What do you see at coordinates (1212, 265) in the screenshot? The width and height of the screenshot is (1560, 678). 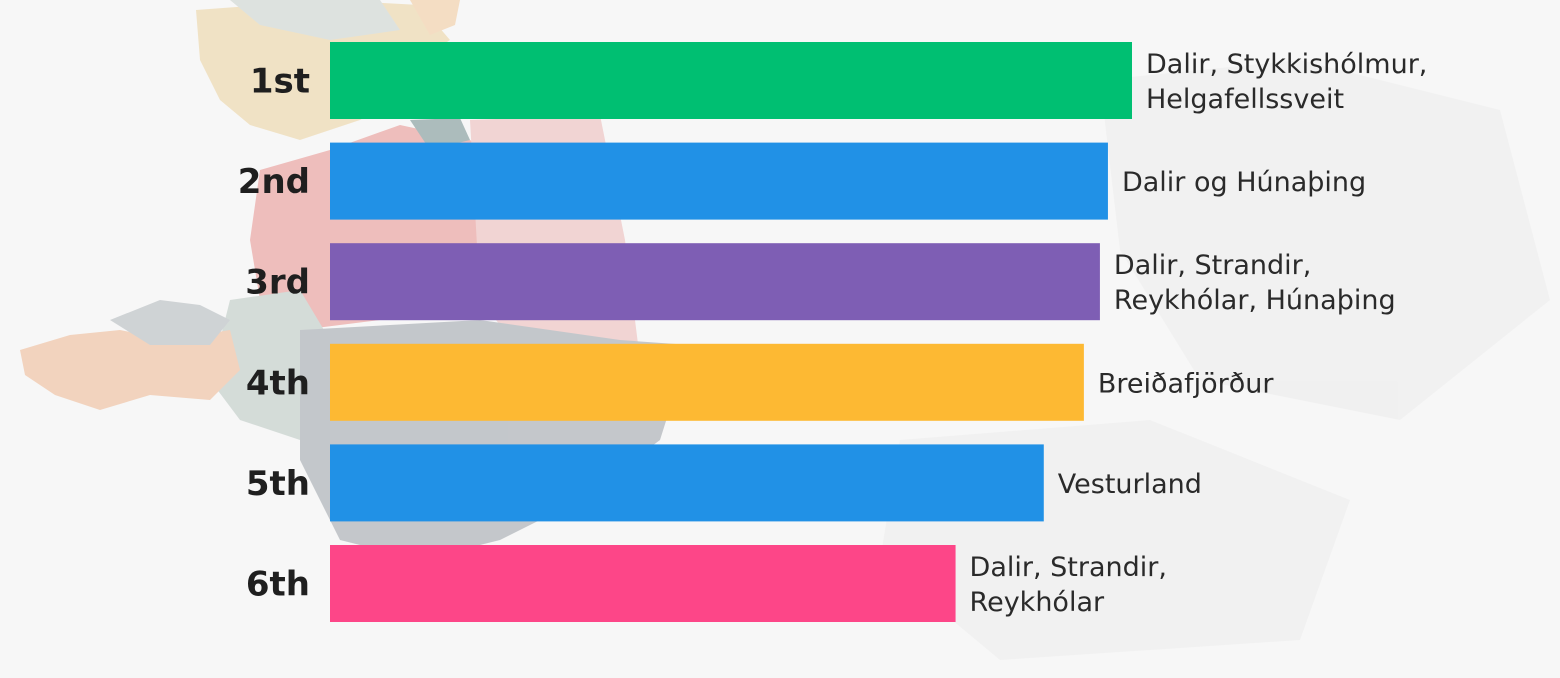 I see `bar-label-3-line-1: Dalir, Strandir,` at bounding box center [1212, 265].